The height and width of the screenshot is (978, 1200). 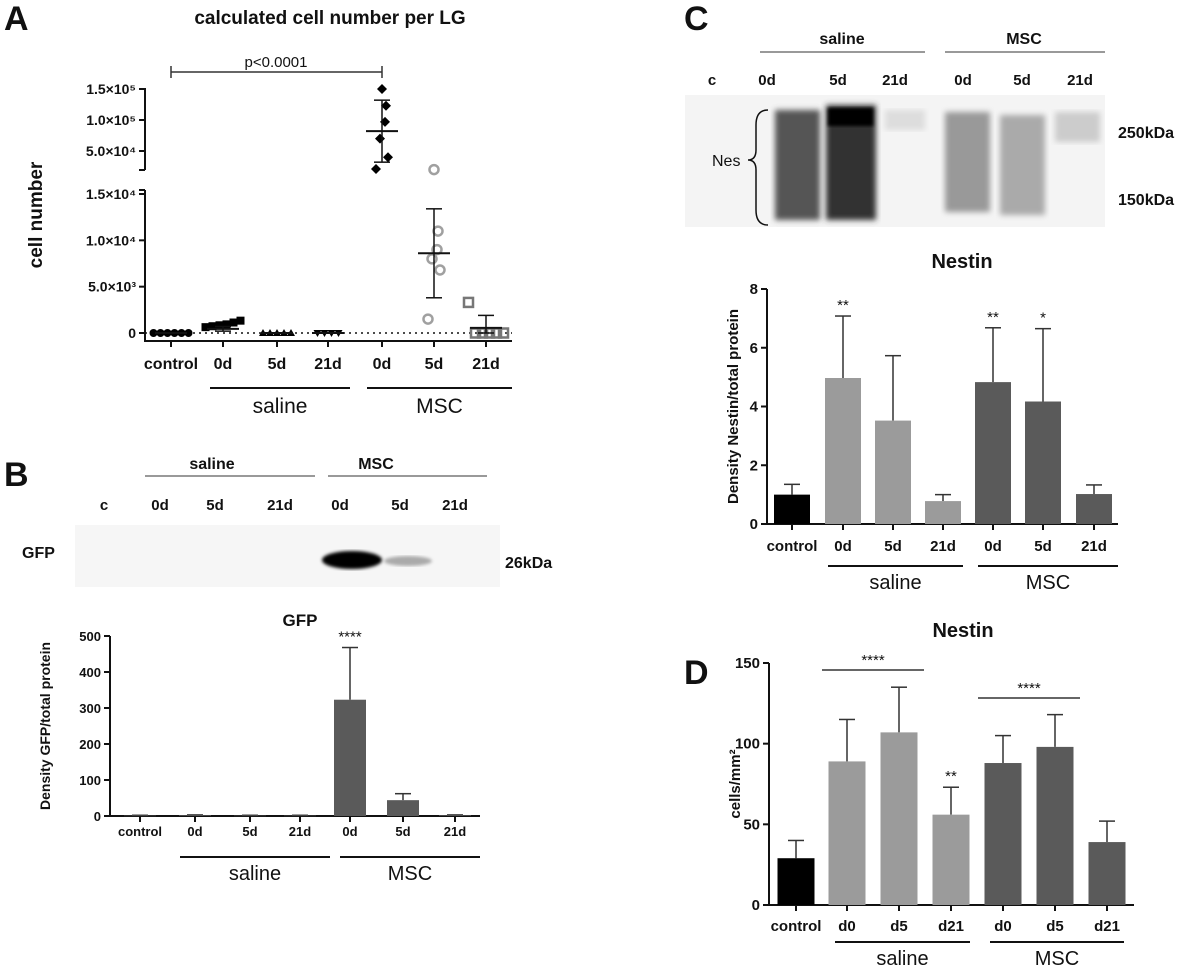 What do you see at coordinates (400, 505) in the screenshot?
I see `blot-lane-label: 5d` at bounding box center [400, 505].